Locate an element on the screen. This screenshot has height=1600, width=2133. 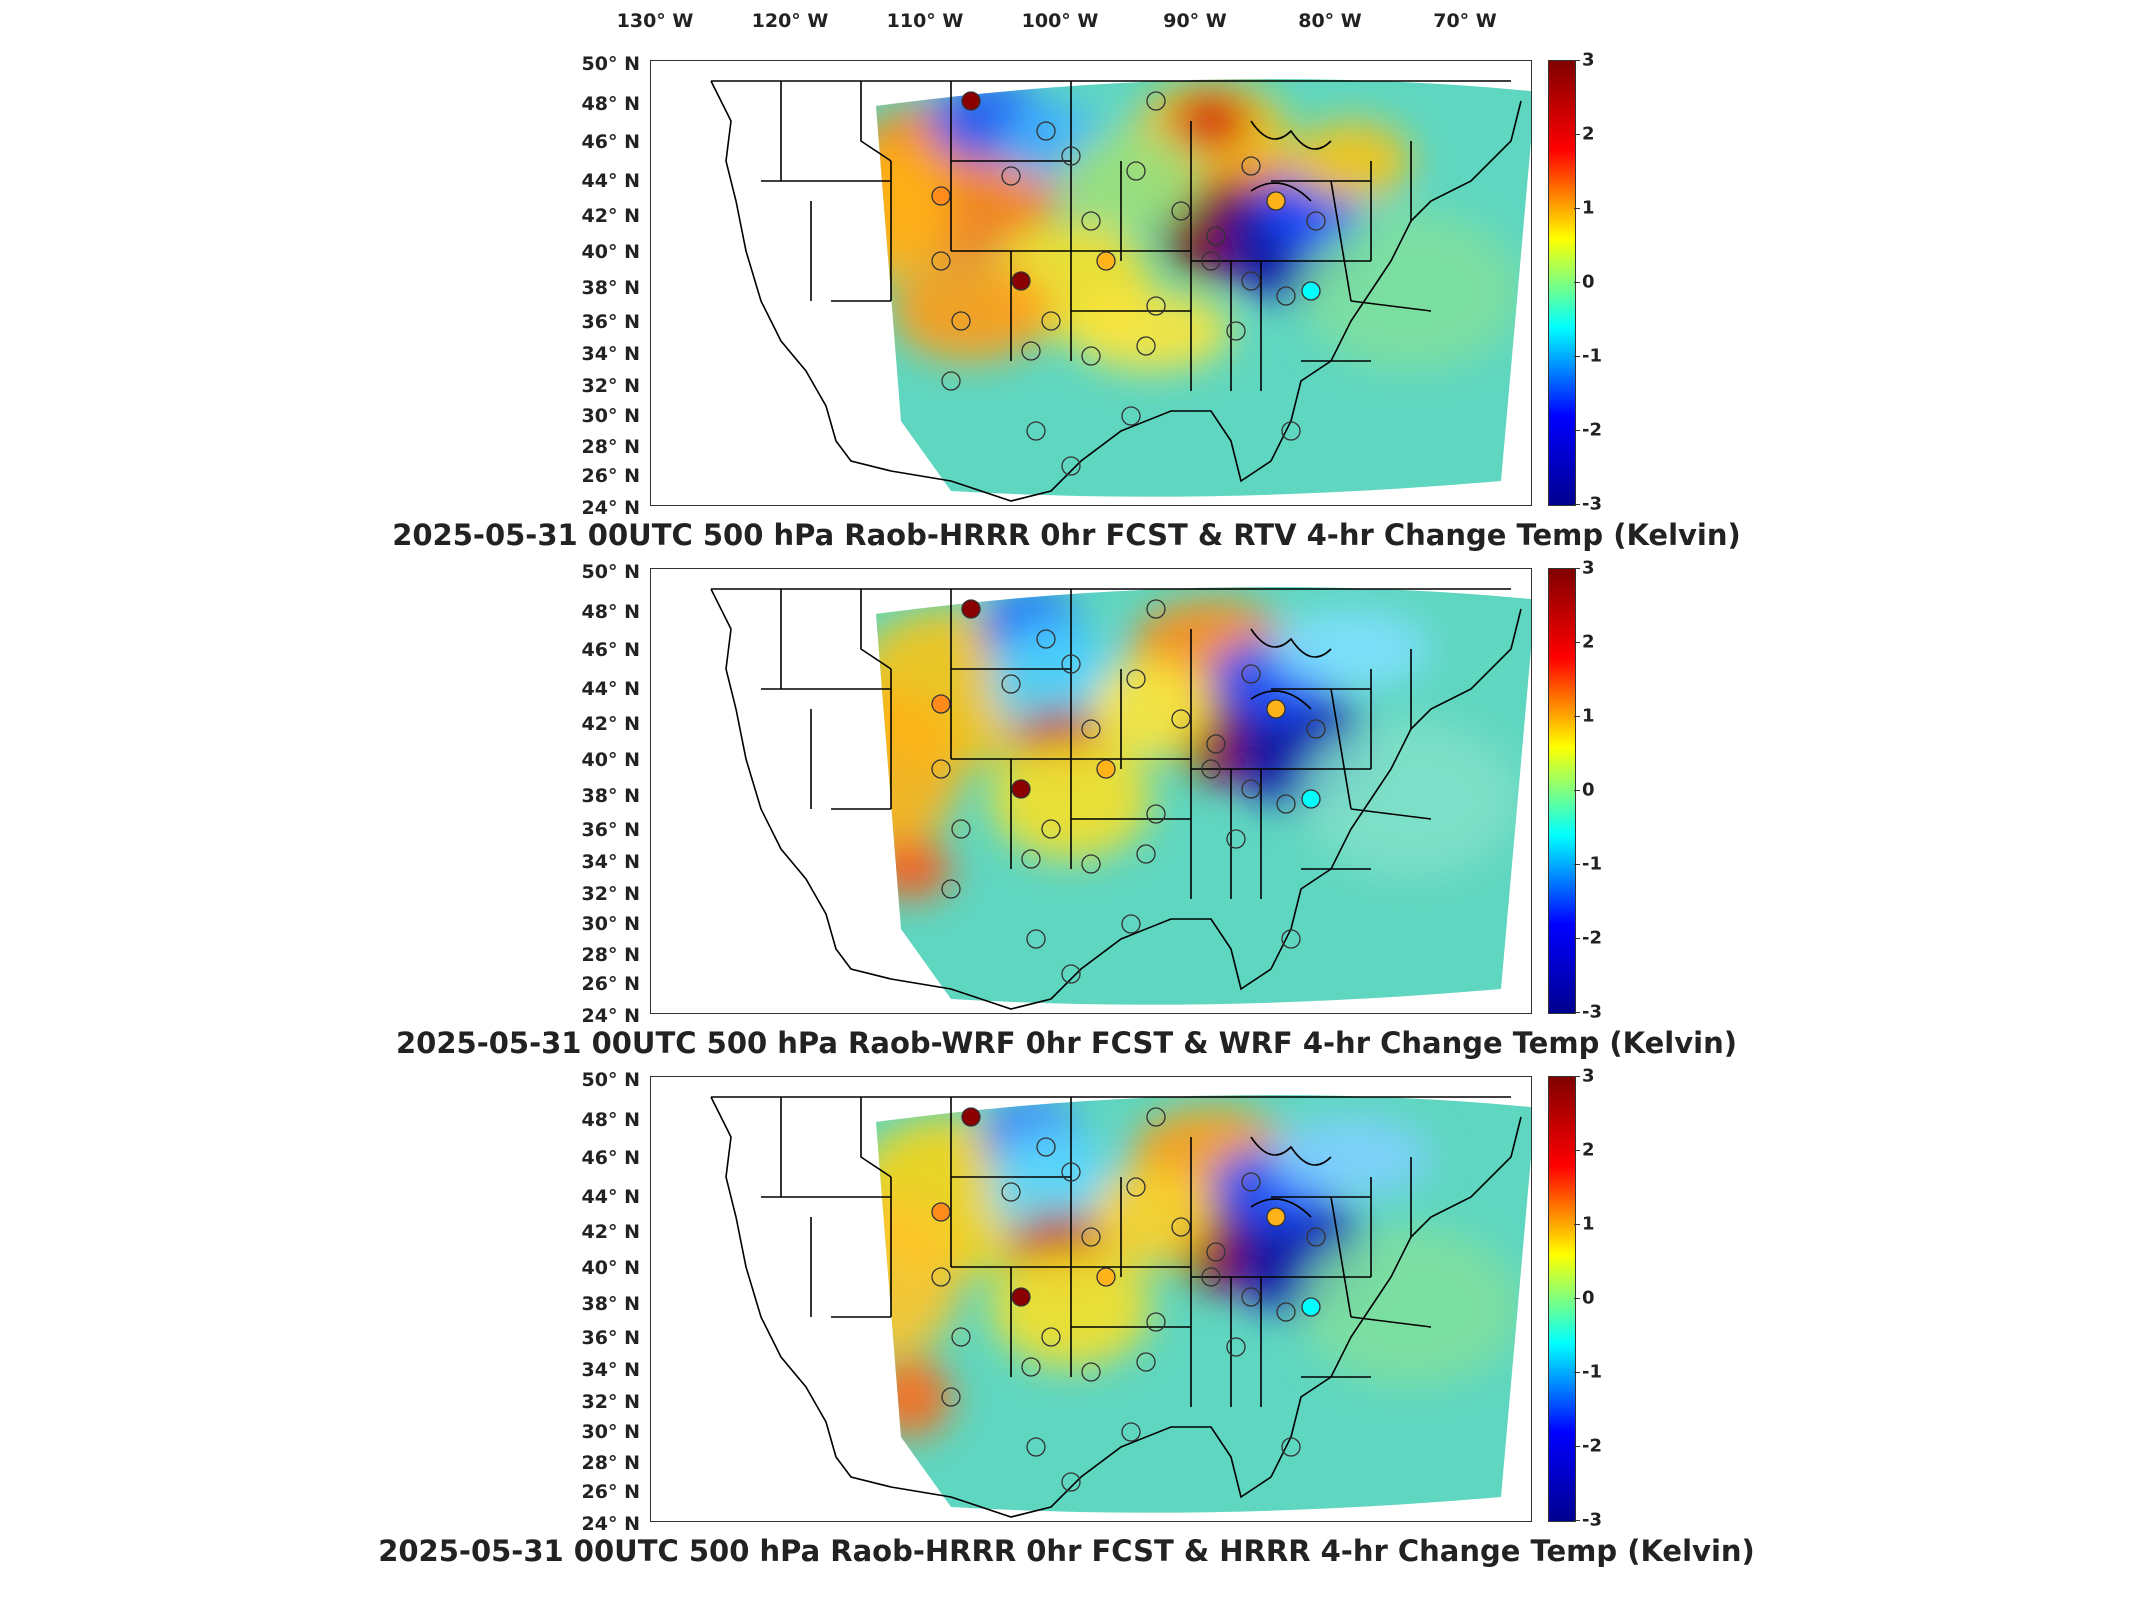
lat-label: 30° N is located at coordinates (610, 924).